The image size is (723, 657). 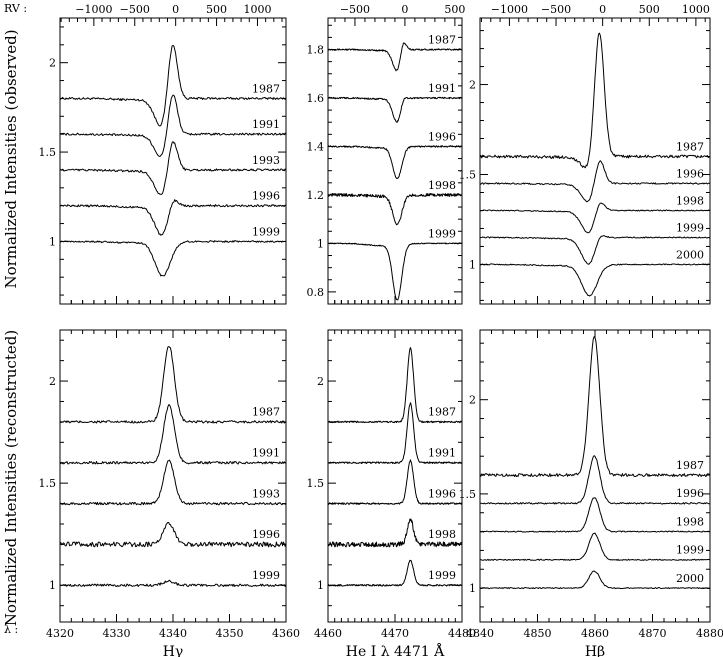 What do you see at coordinates (286, 633) in the screenshot?
I see `x-tick-label: 4360` at bounding box center [286, 633].